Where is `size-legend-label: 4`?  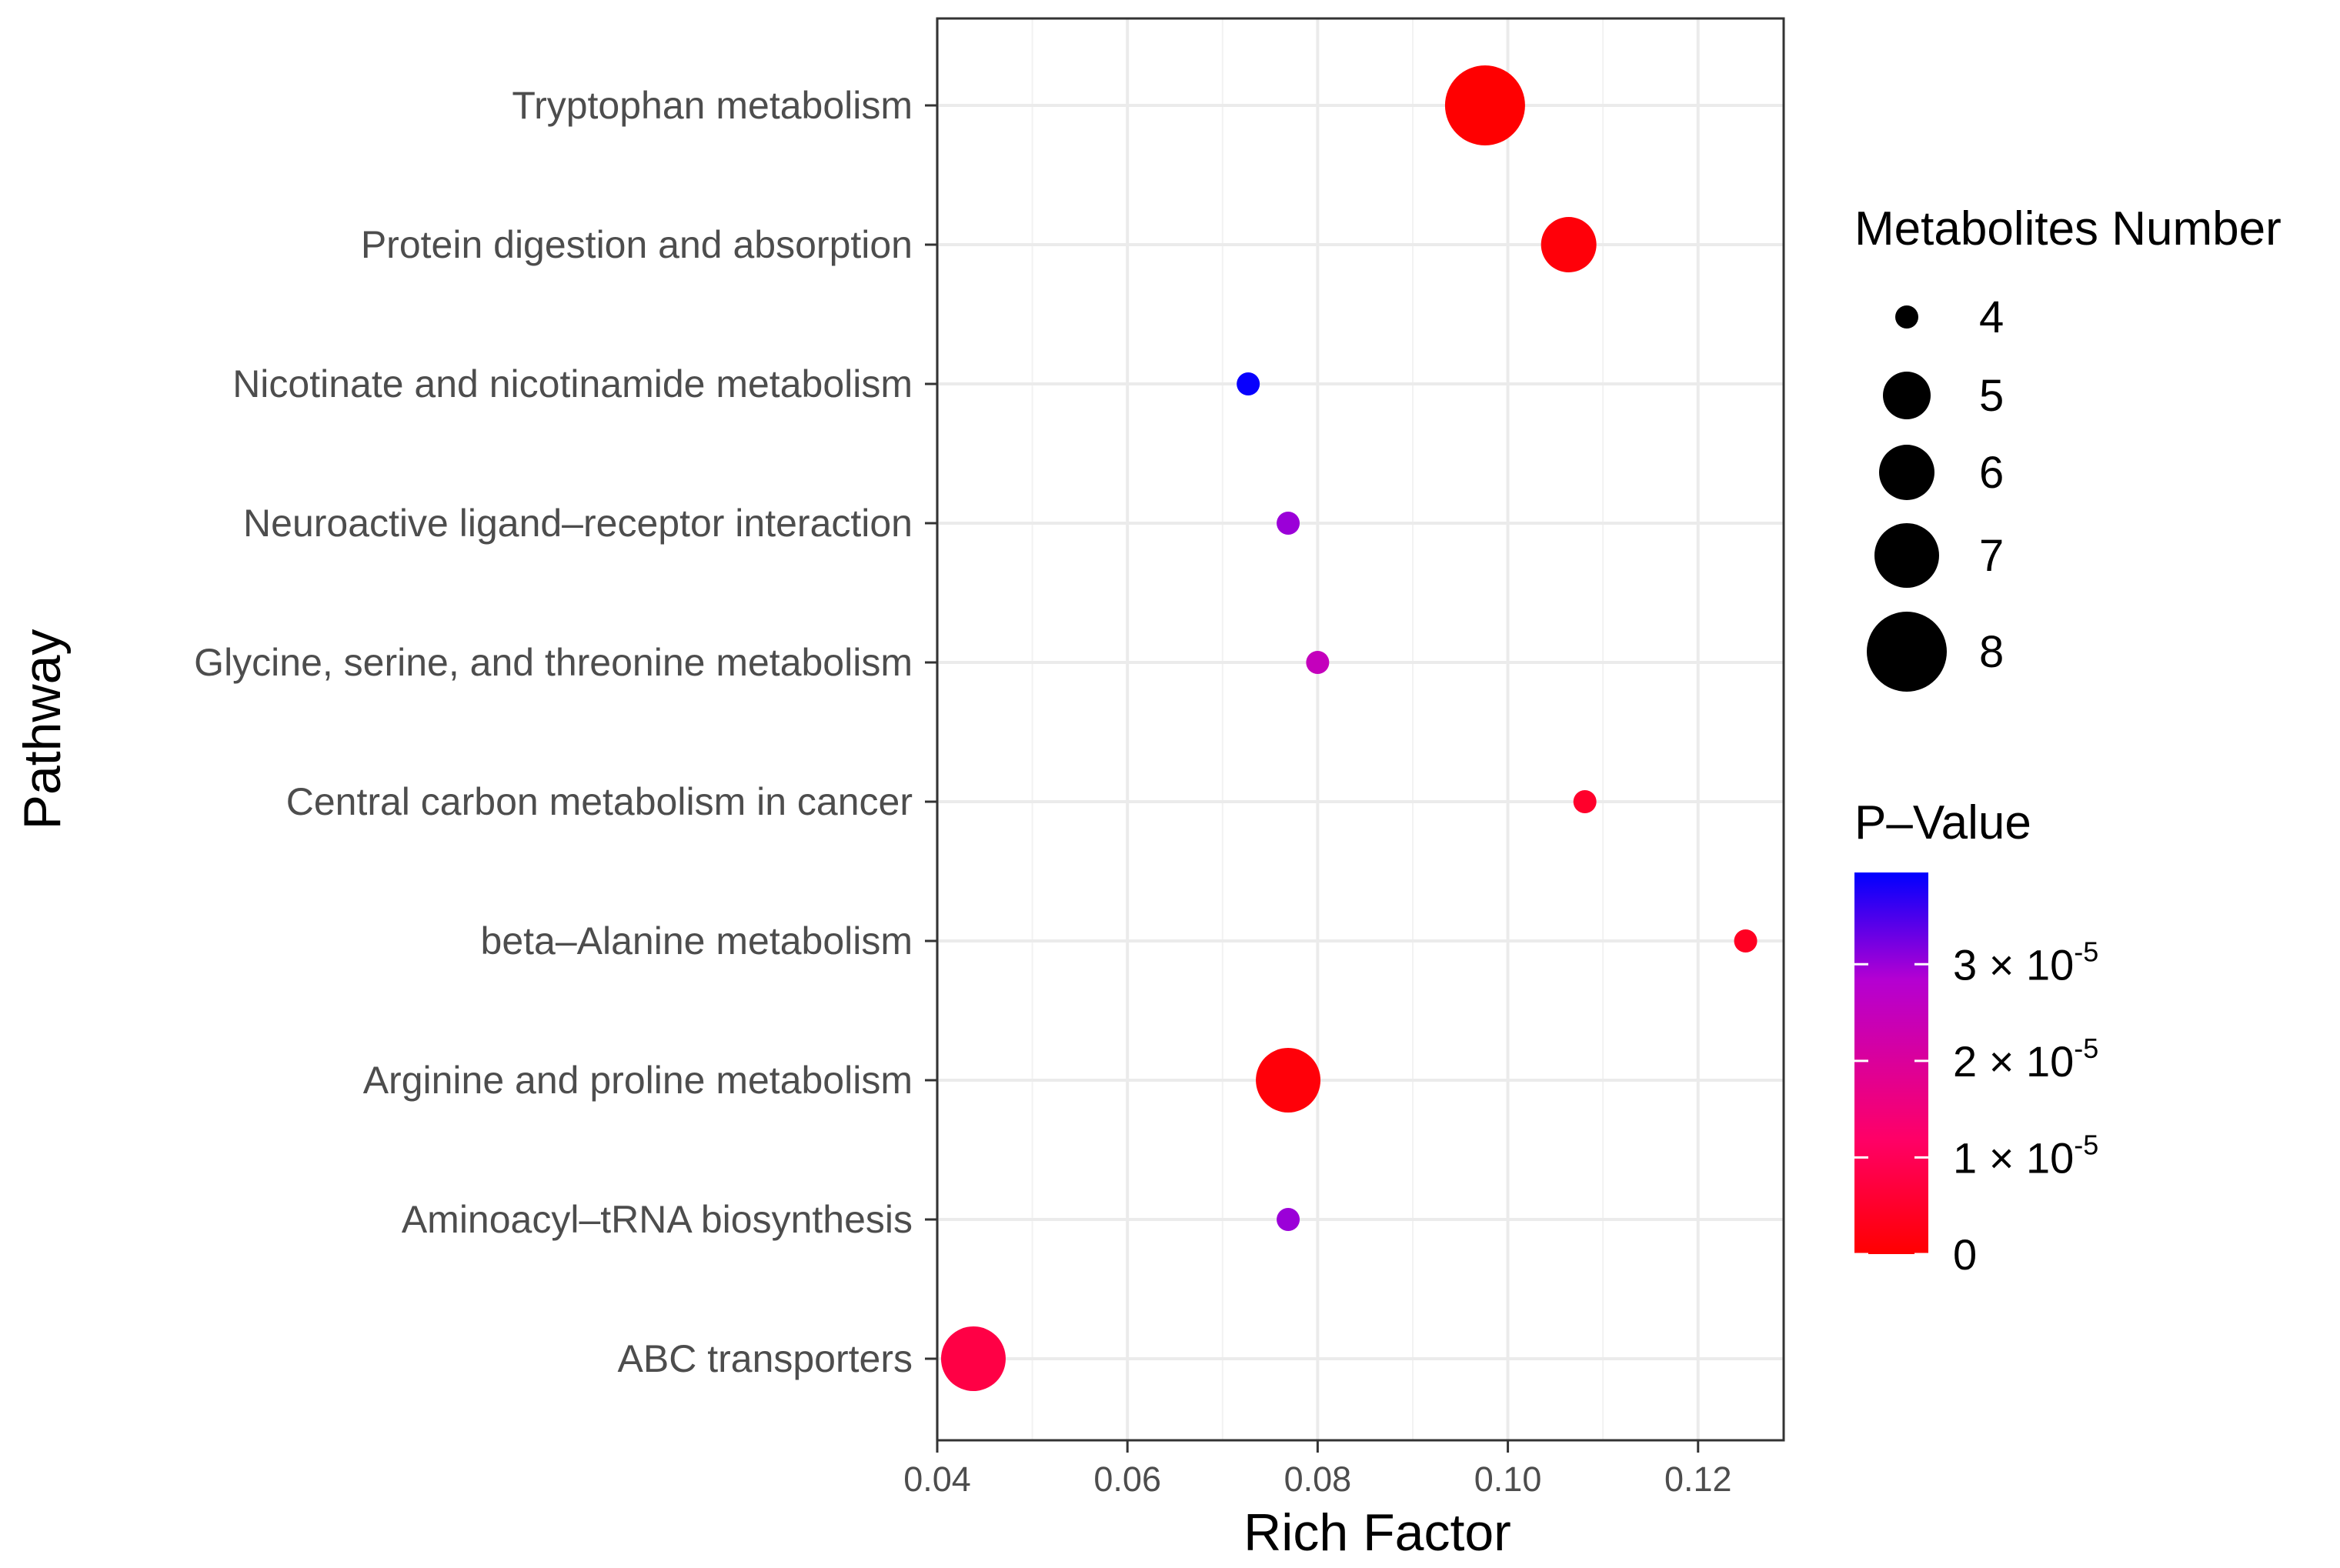
size-legend-label: 4 is located at coordinates (1991, 317).